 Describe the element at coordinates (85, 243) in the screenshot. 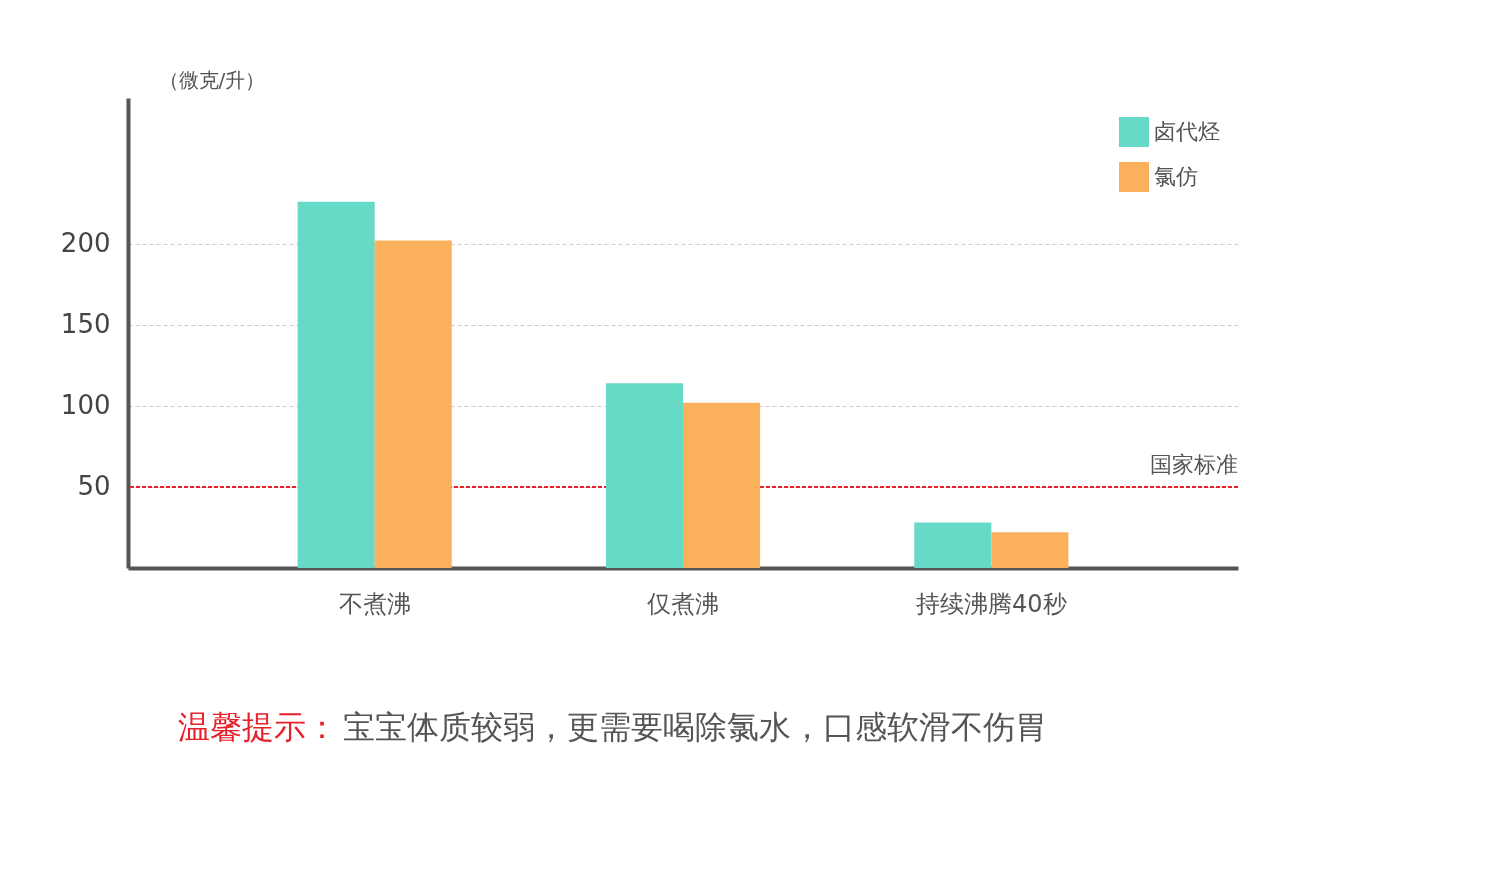

I see `y-tick-label: 200` at that location.